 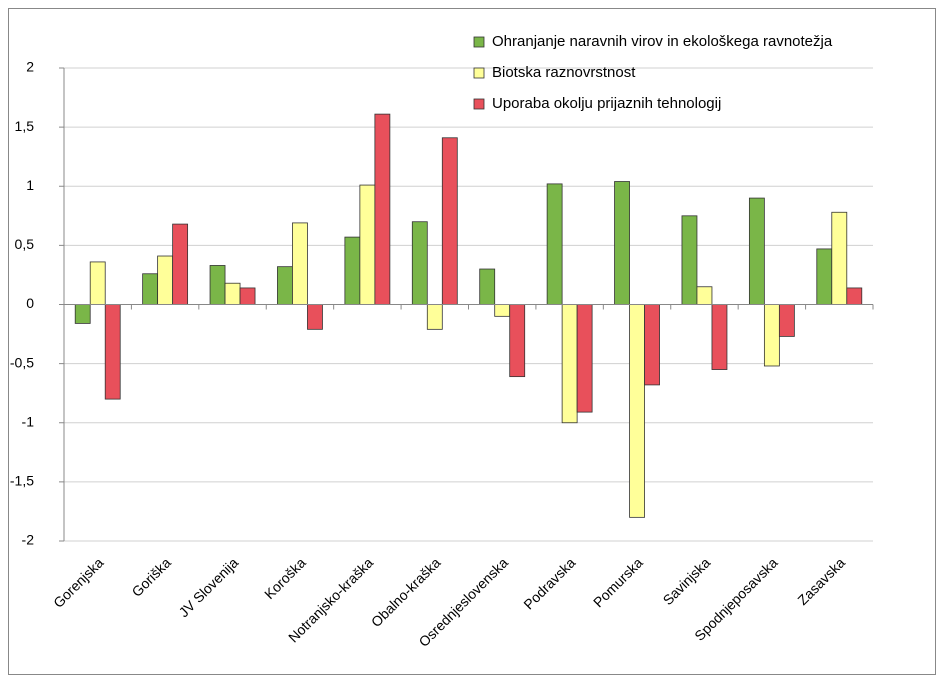 I want to click on y-tick-label: 0, so click(x=30, y=303).